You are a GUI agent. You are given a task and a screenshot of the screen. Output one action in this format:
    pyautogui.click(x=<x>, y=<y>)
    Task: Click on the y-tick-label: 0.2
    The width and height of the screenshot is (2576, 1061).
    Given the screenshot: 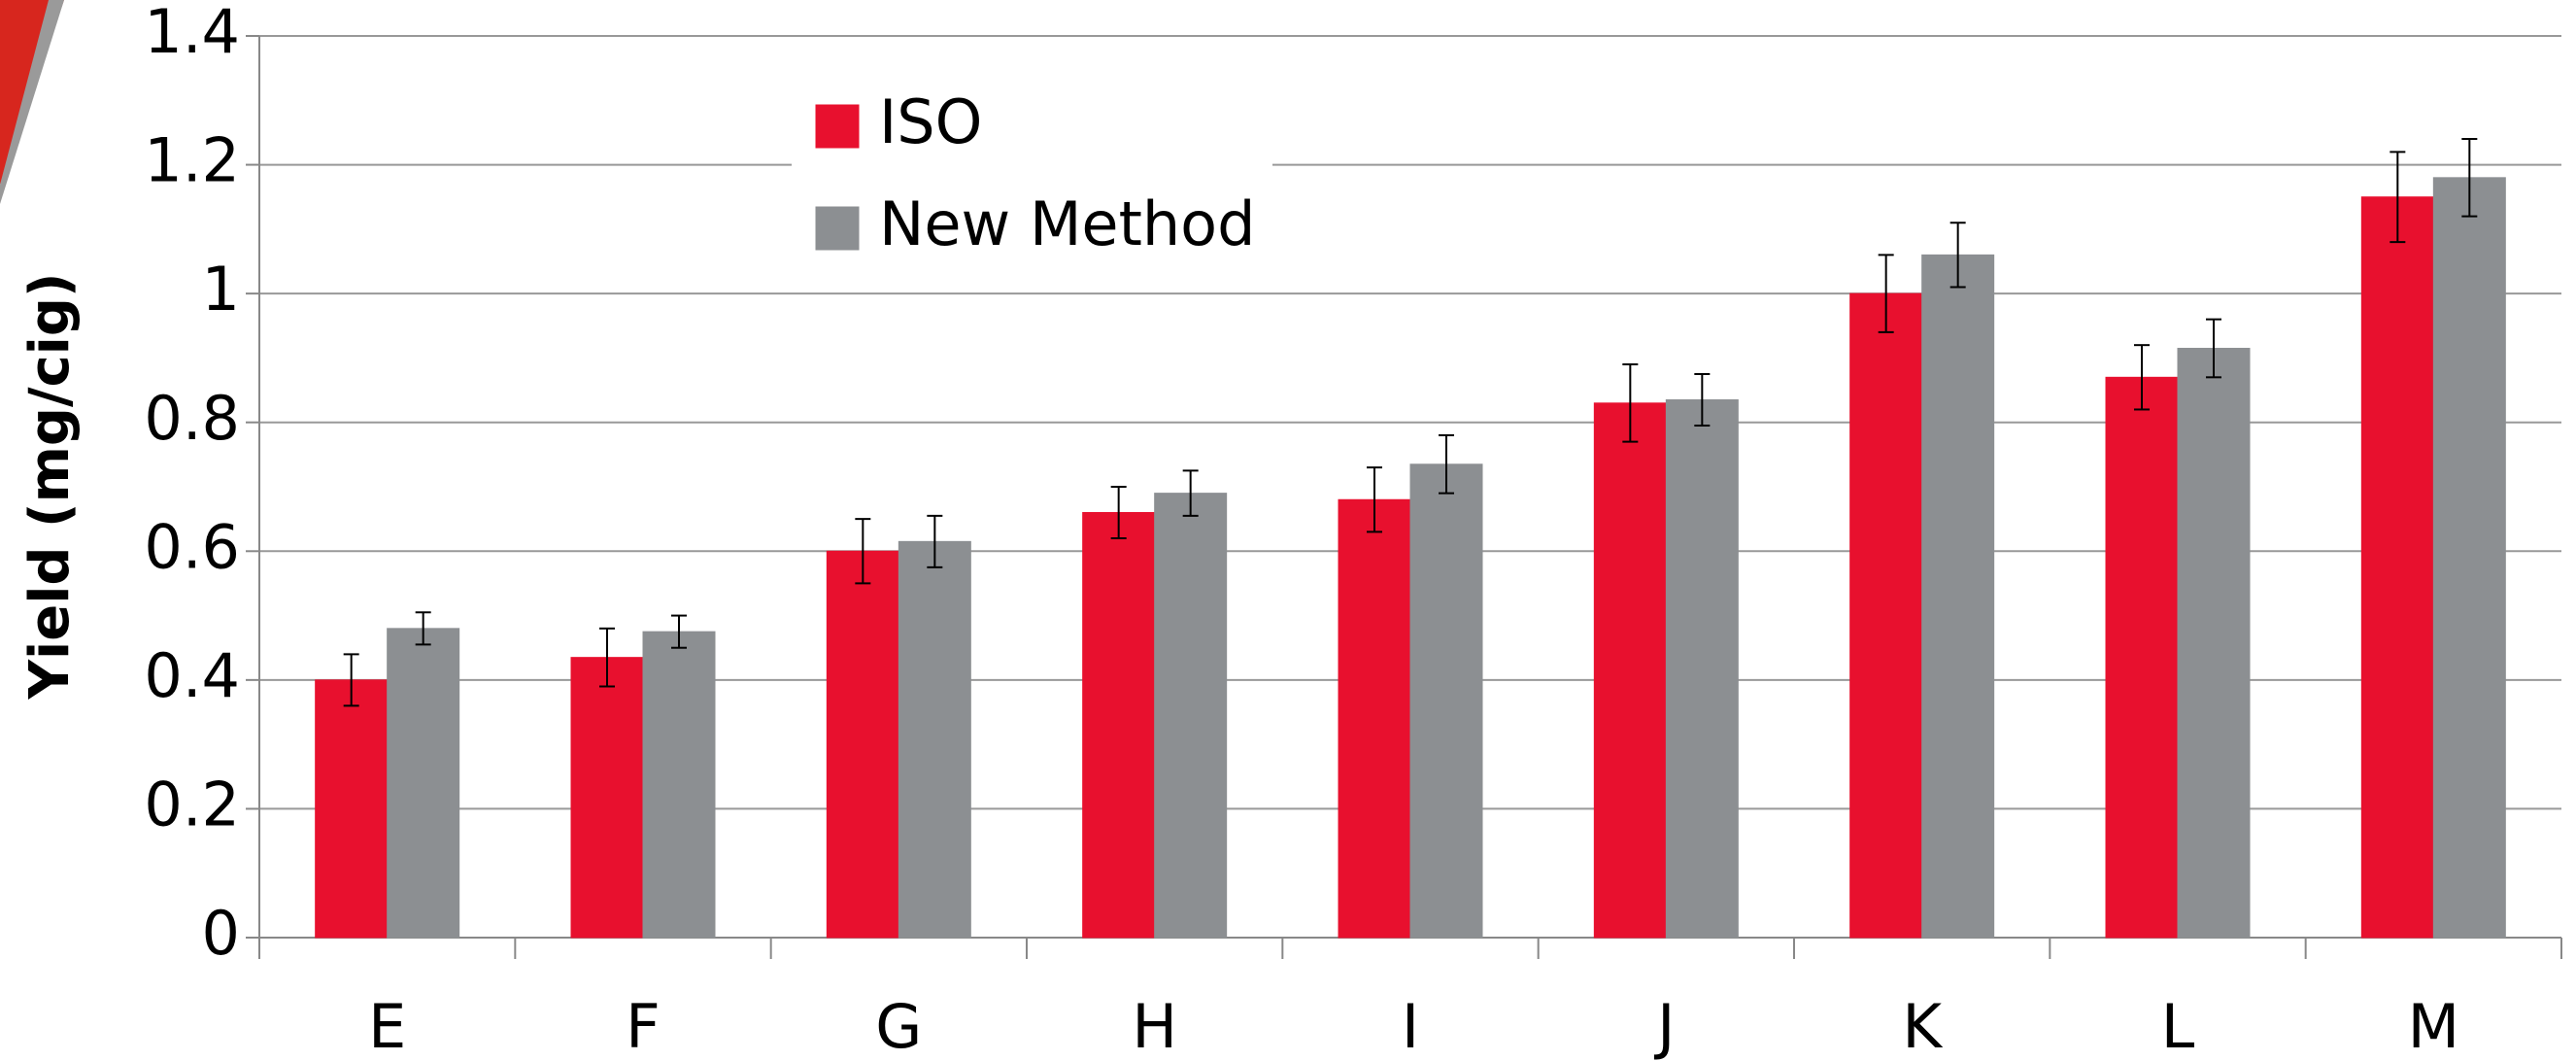 What is the action you would take?
    pyautogui.click(x=192, y=805)
    